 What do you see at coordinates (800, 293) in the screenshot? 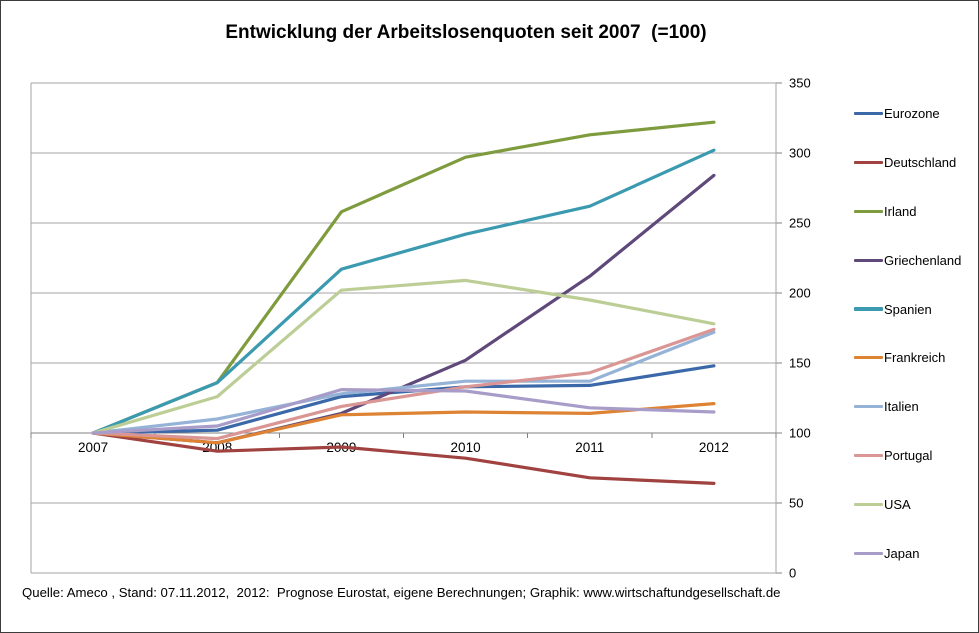
I see `y-axis-tick-label: 200` at bounding box center [800, 293].